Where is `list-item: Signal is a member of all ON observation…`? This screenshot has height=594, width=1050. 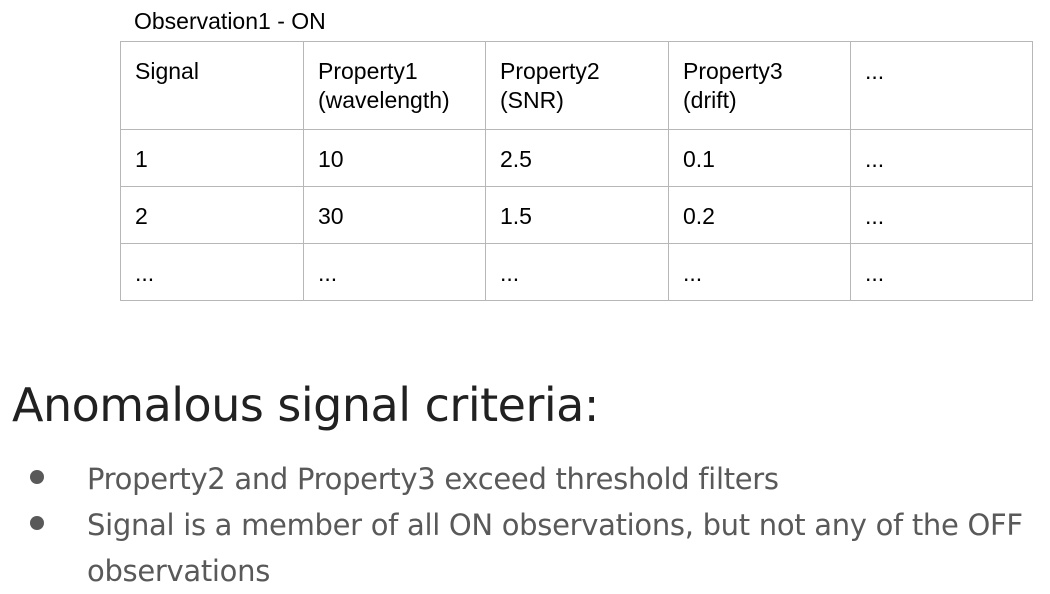 list-item: Signal is a member of all ON observation… is located at coordinates (537, 548).